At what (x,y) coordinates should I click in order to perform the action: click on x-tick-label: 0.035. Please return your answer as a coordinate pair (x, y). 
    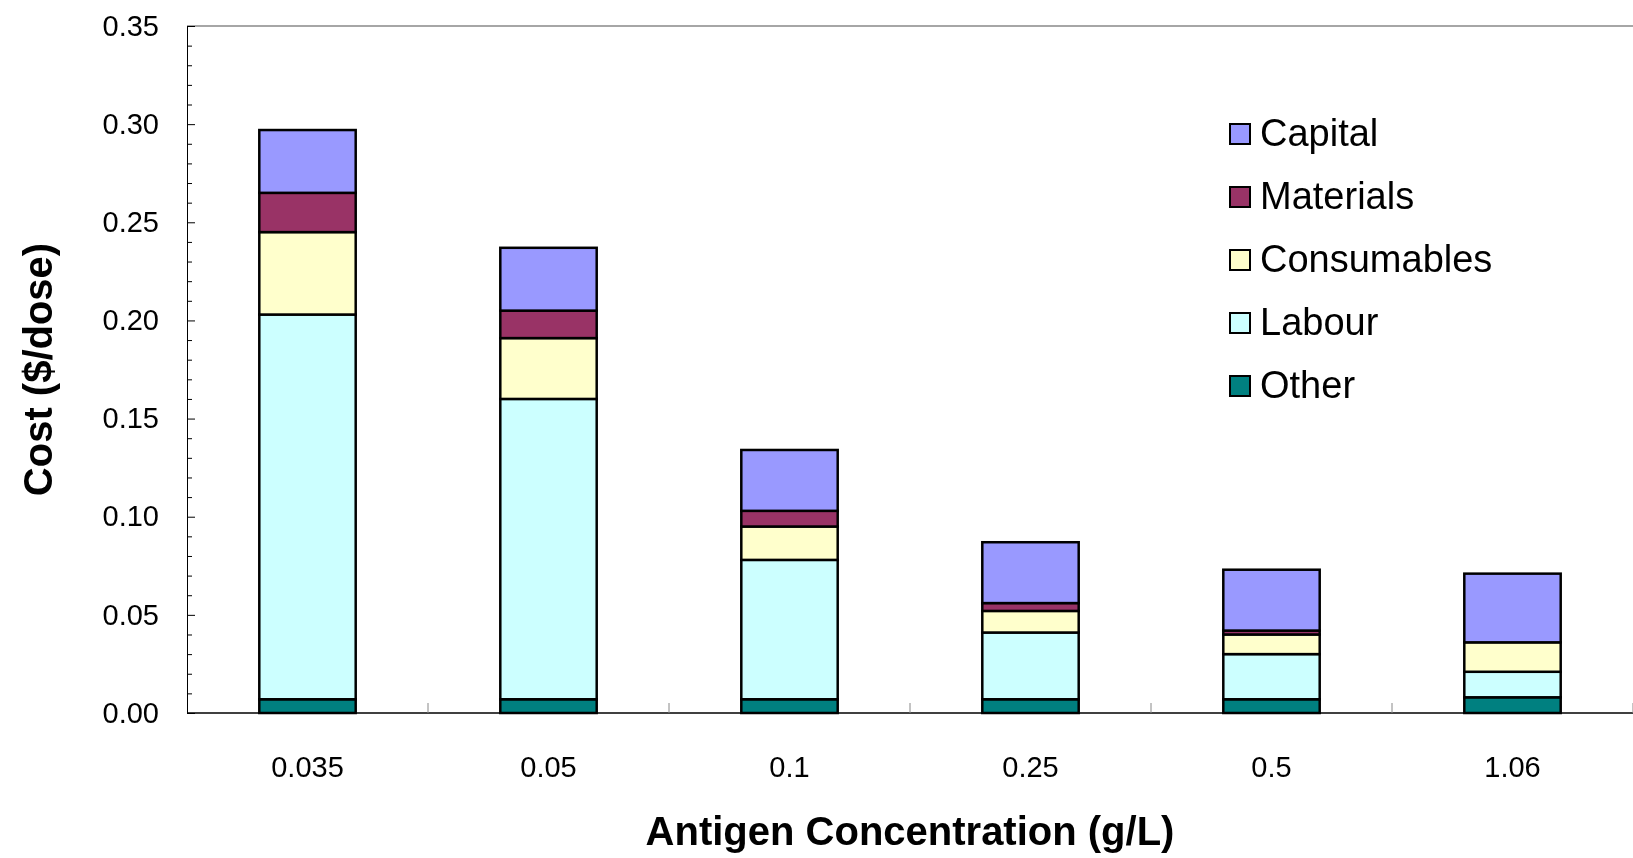
    Looking at the image, I should click on (307, 767).